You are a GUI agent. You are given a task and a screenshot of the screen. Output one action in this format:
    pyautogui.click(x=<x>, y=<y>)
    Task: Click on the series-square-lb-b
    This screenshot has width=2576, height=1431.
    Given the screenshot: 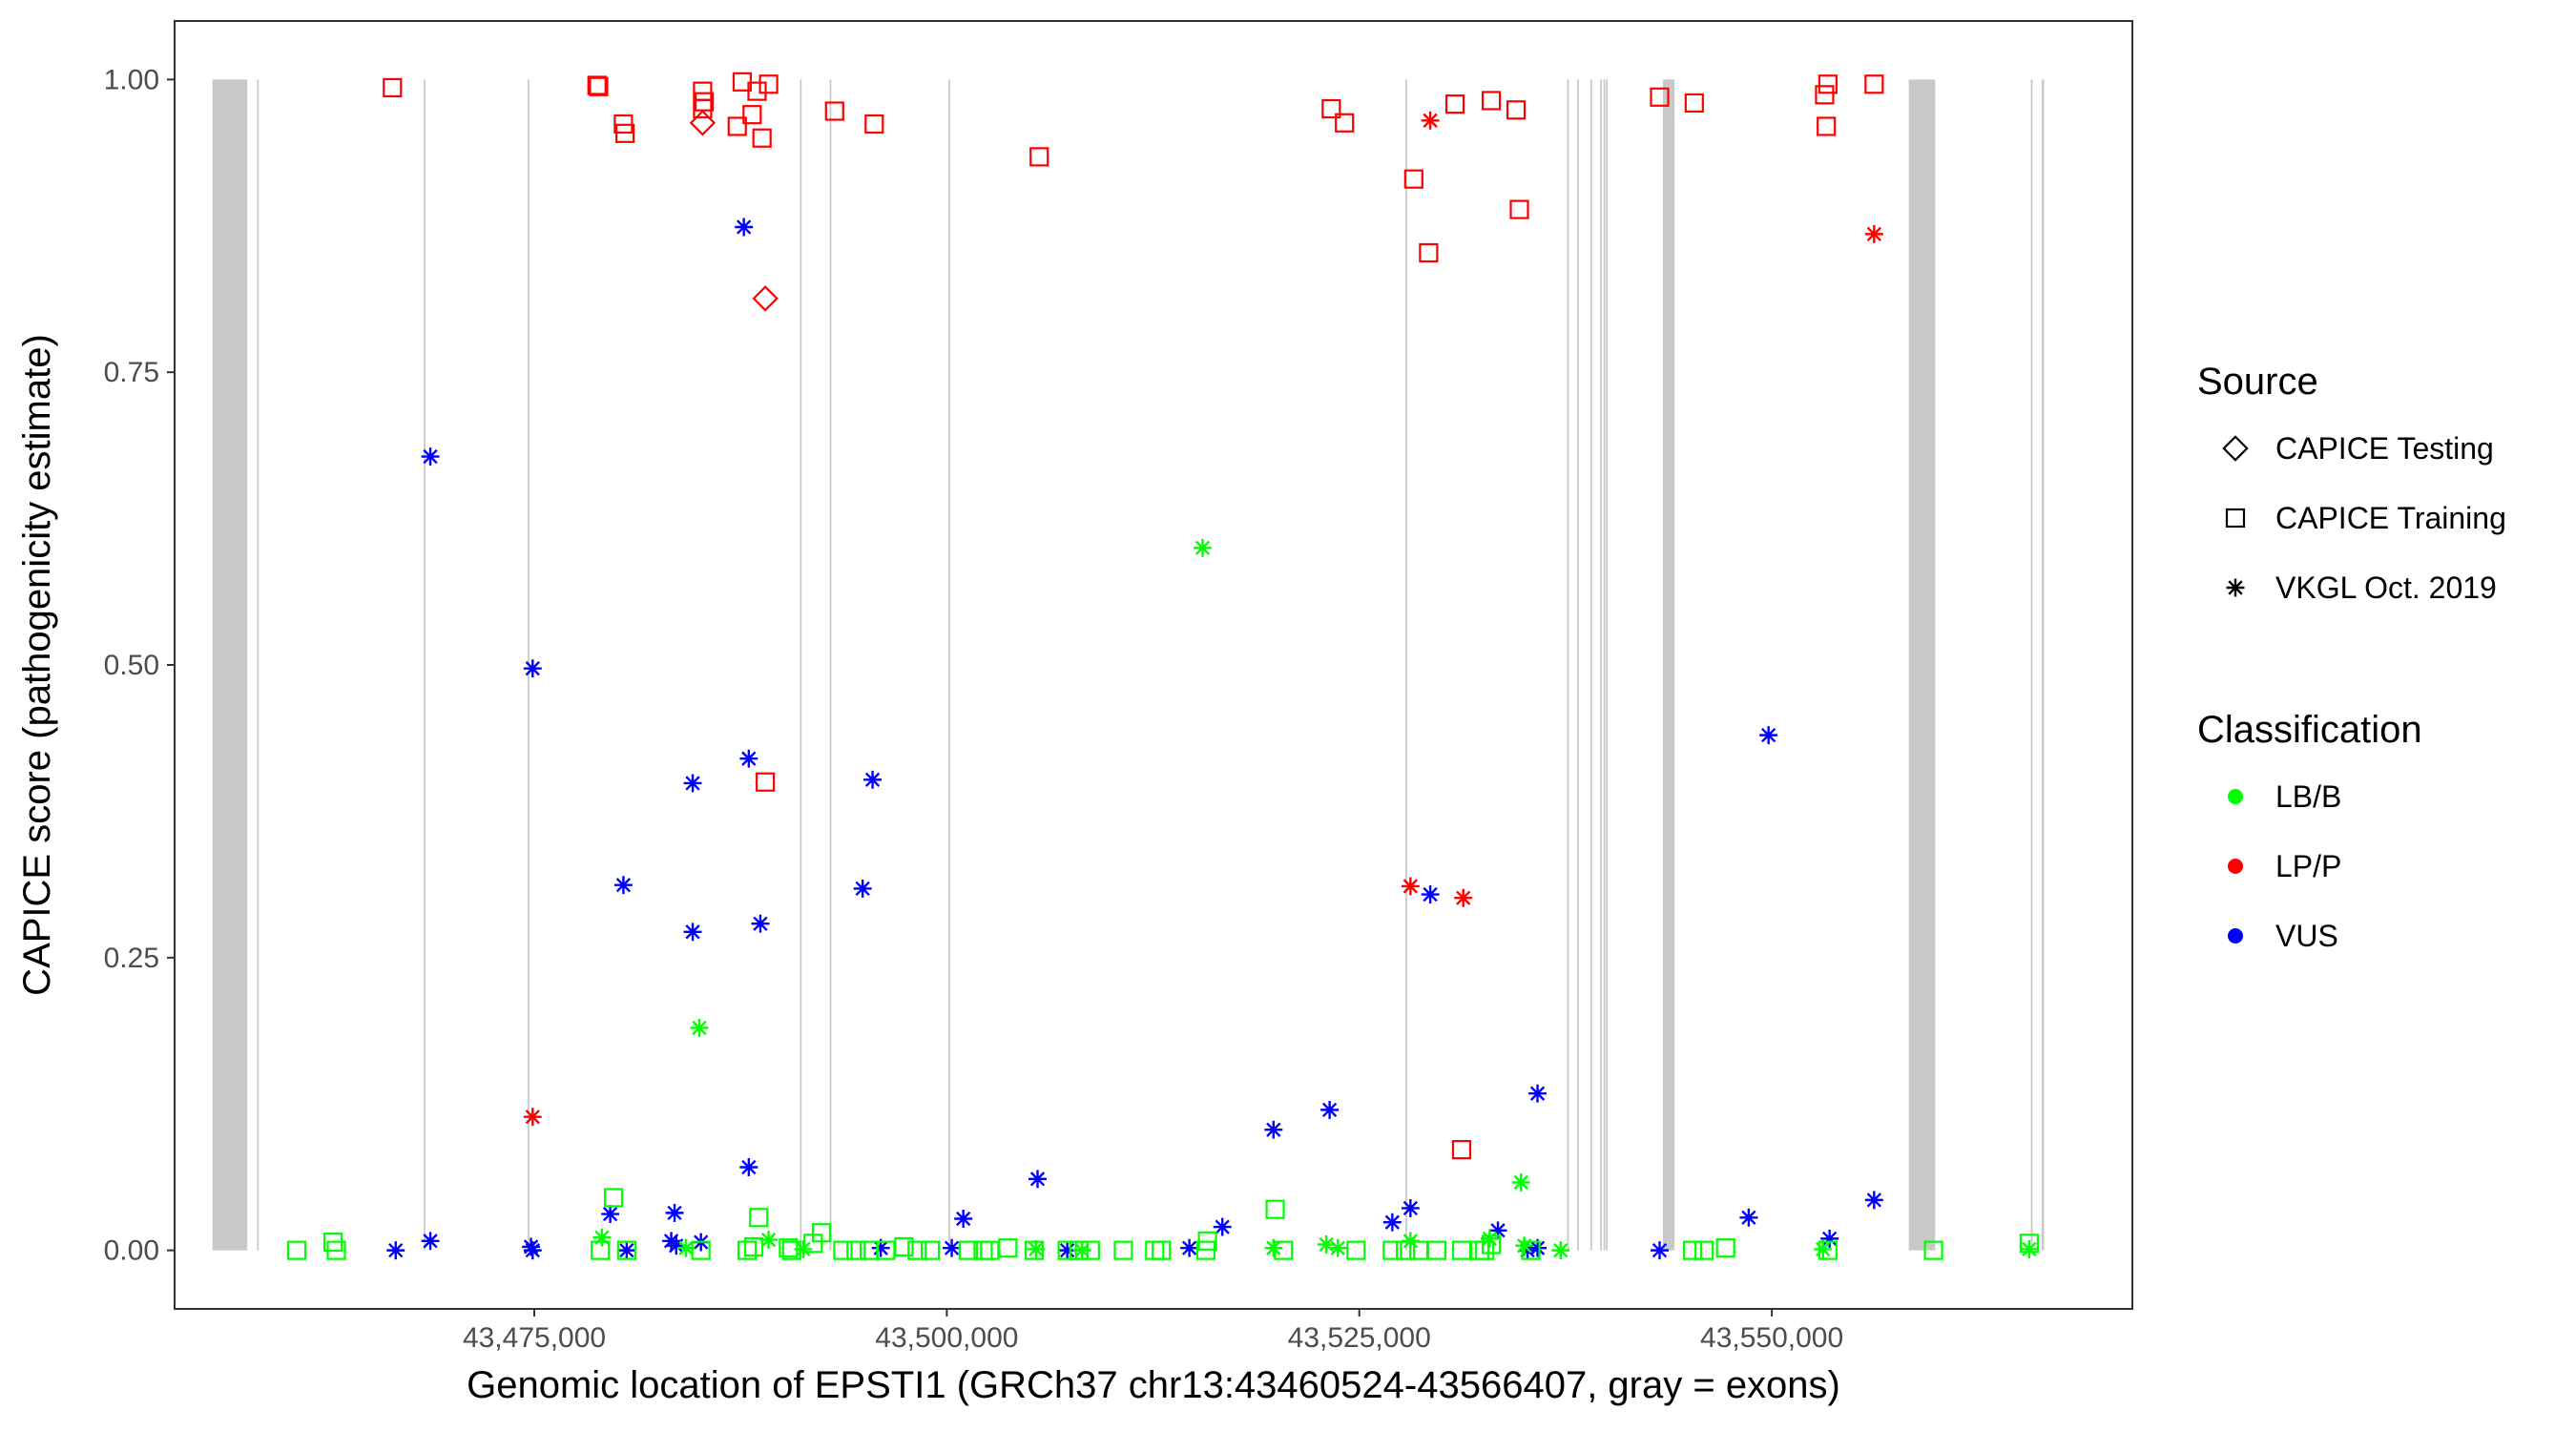 What is the action you would take?
    pyautogui.click(x=1163, y=1224)
    